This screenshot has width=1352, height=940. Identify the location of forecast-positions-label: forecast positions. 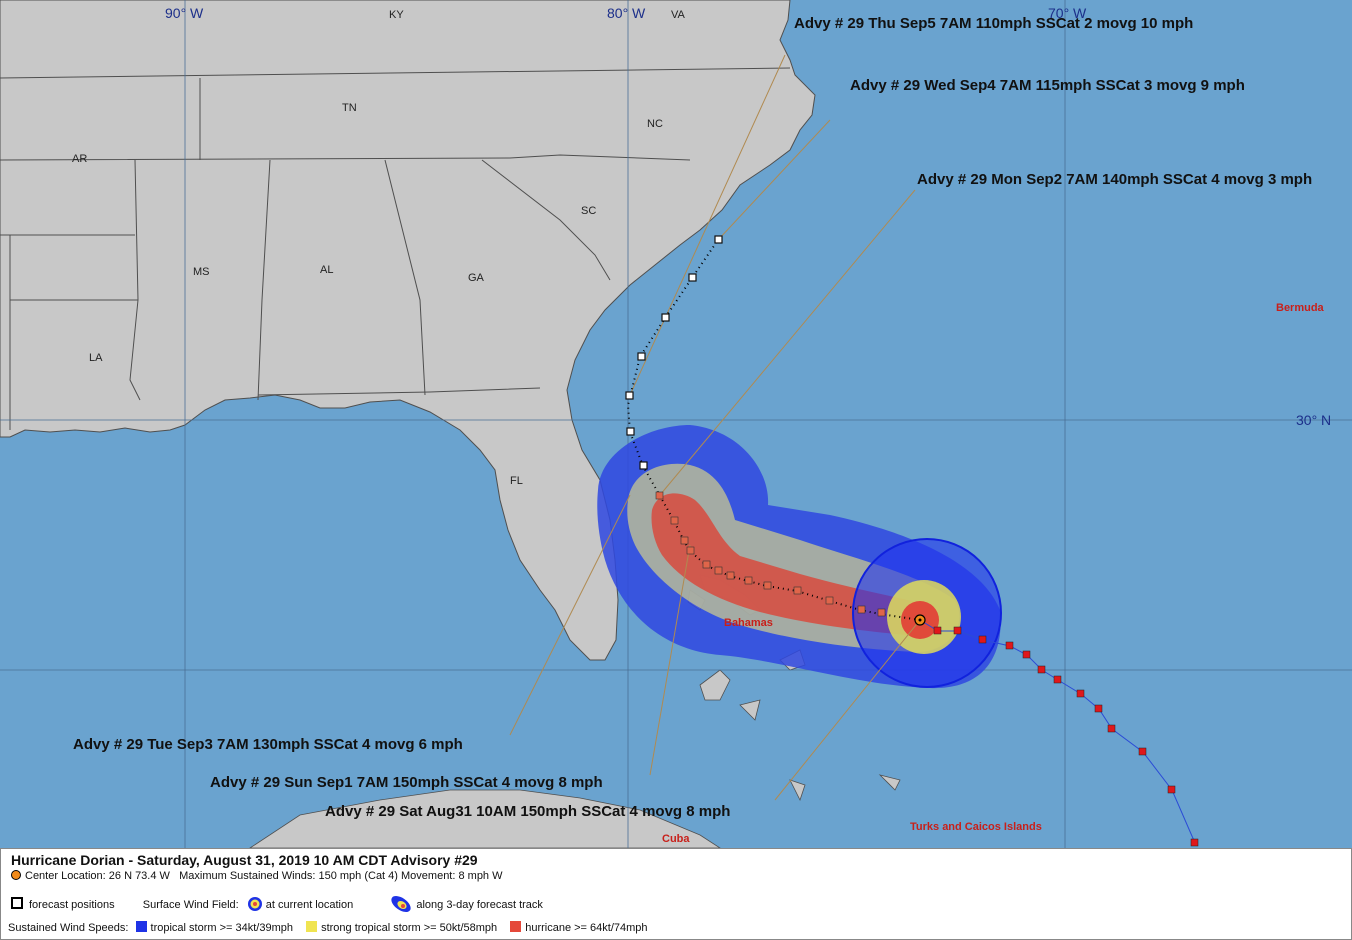
(72, 905).